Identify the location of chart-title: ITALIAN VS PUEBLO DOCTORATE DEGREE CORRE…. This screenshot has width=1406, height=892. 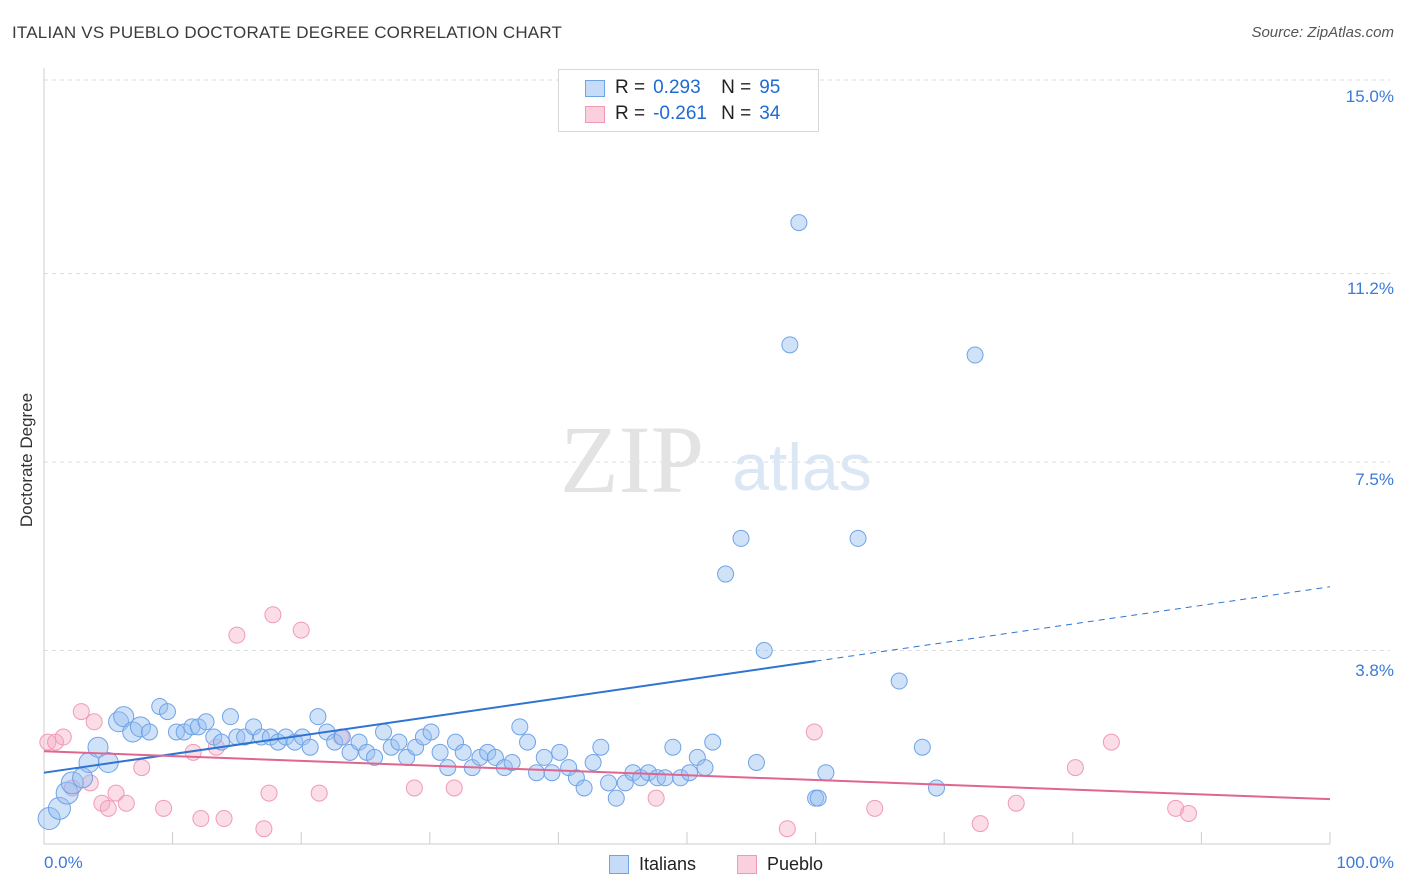
(287, 32).